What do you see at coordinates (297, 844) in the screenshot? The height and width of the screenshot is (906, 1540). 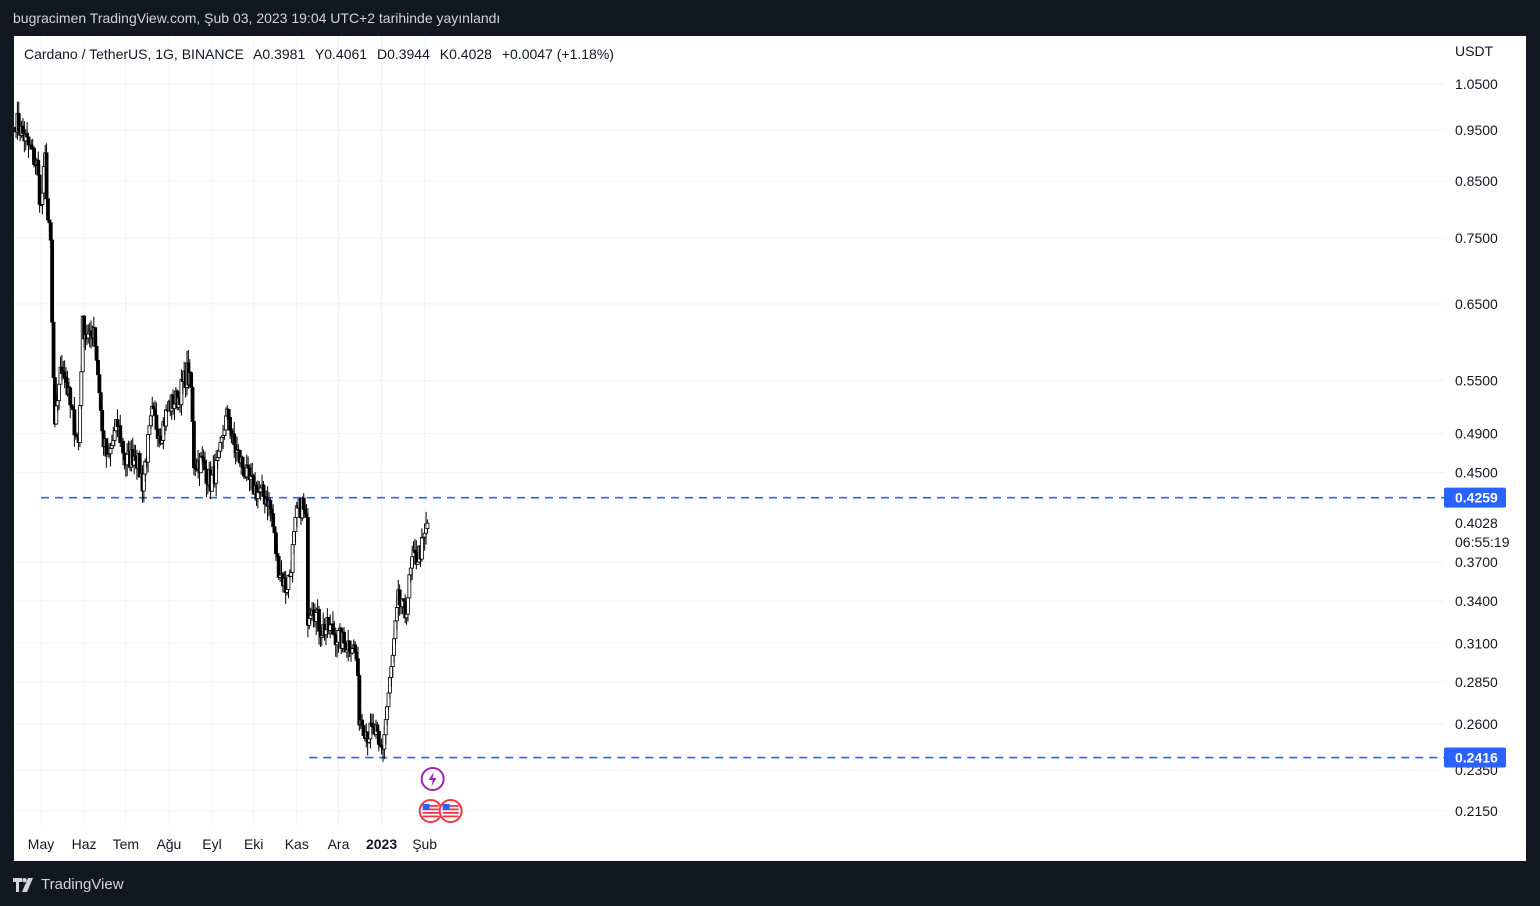 I see `time-tick-label: Kas` at bounding box center [297, 844].